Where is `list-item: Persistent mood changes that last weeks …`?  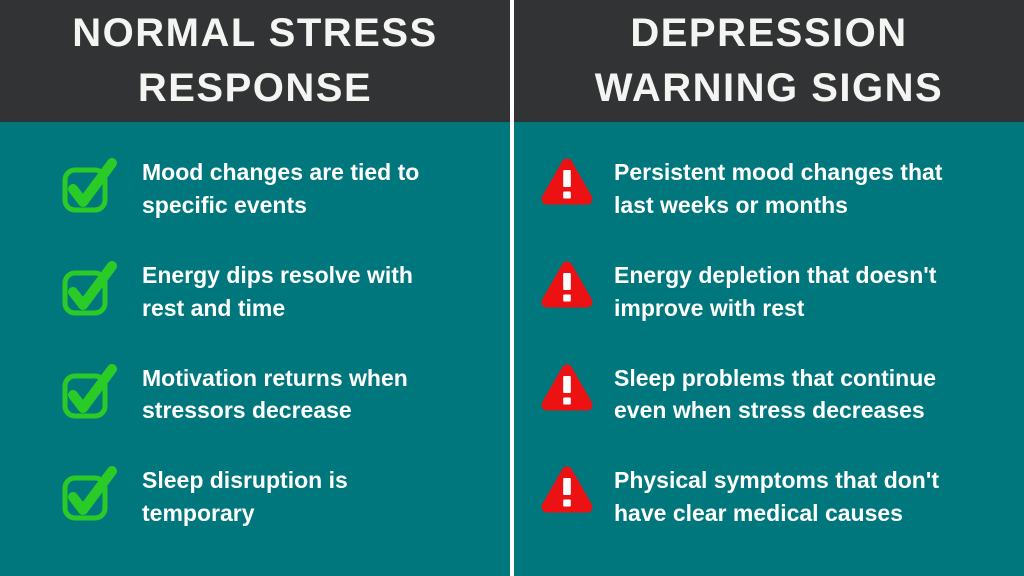 list-item: Persistent mood changes that last weeks … is located at coordinates (769, 189).